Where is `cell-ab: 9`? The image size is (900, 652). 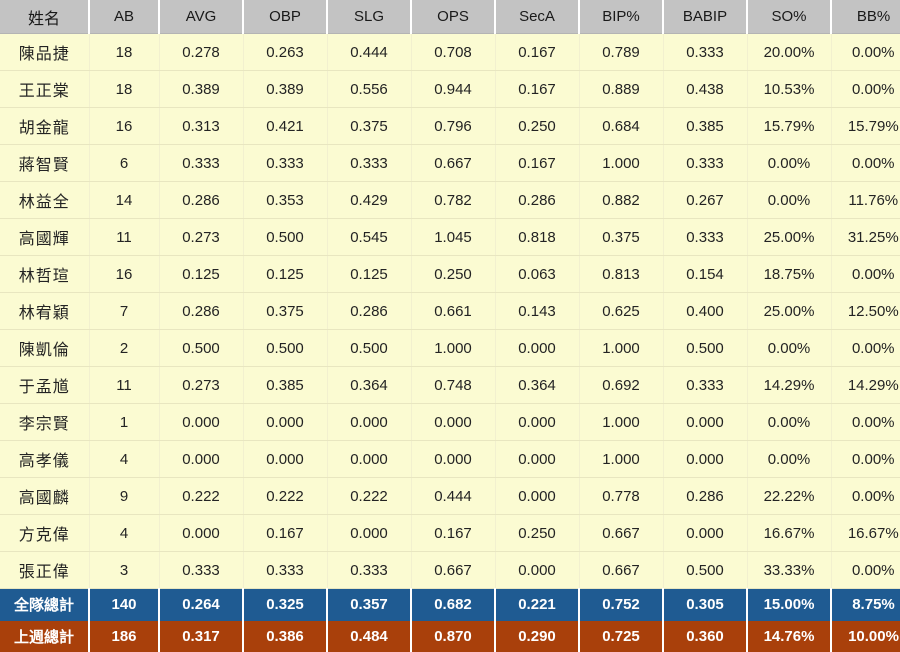 cell-ab: 9 is located at coordinates (124, 496).